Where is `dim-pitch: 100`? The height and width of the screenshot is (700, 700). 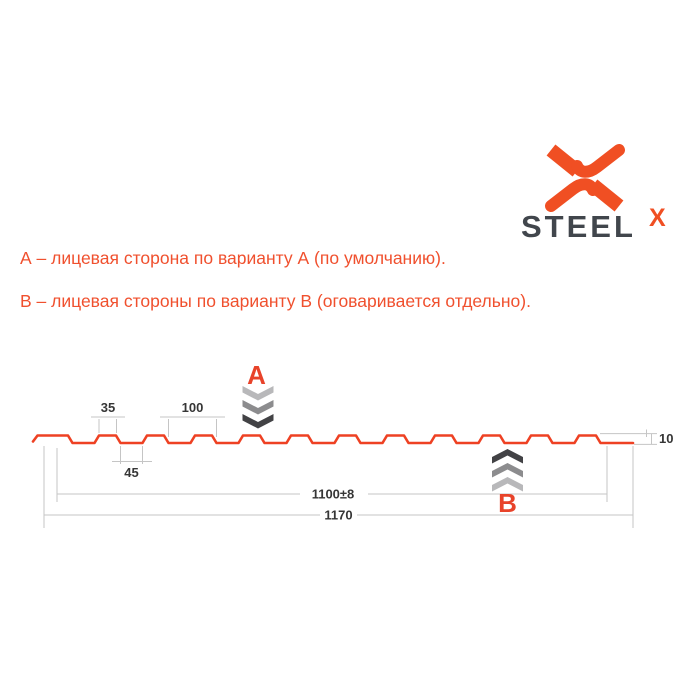 dim-pitch: 100 is located at coordinates (192, 418).